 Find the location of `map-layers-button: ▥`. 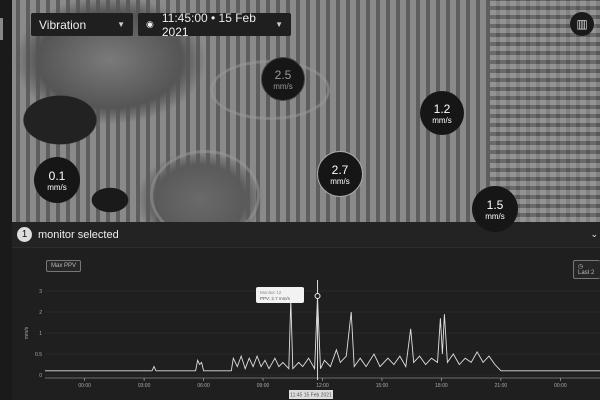

map-layers-button: ▥ is located at coordinates (582, 24).